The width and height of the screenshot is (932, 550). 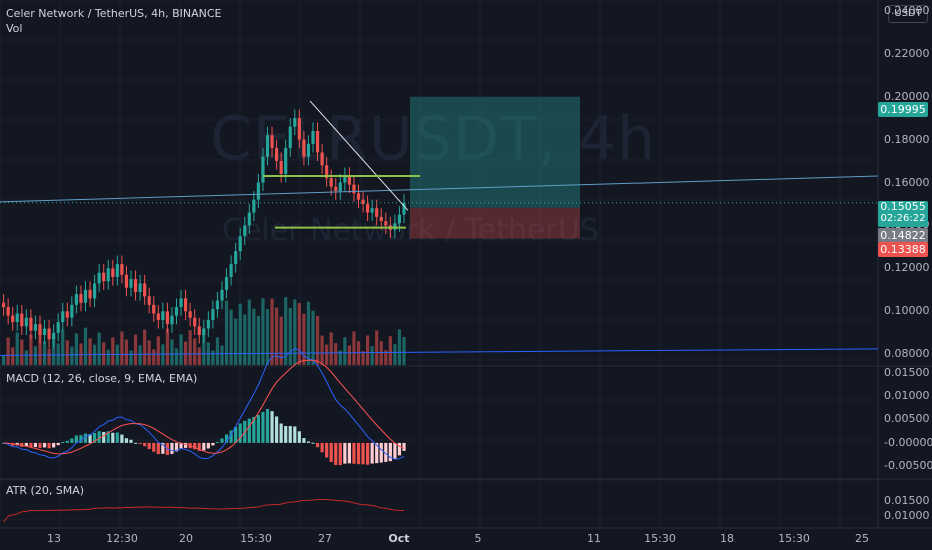 I want to click on volume-label: Vol, so click(x=14, y=28).